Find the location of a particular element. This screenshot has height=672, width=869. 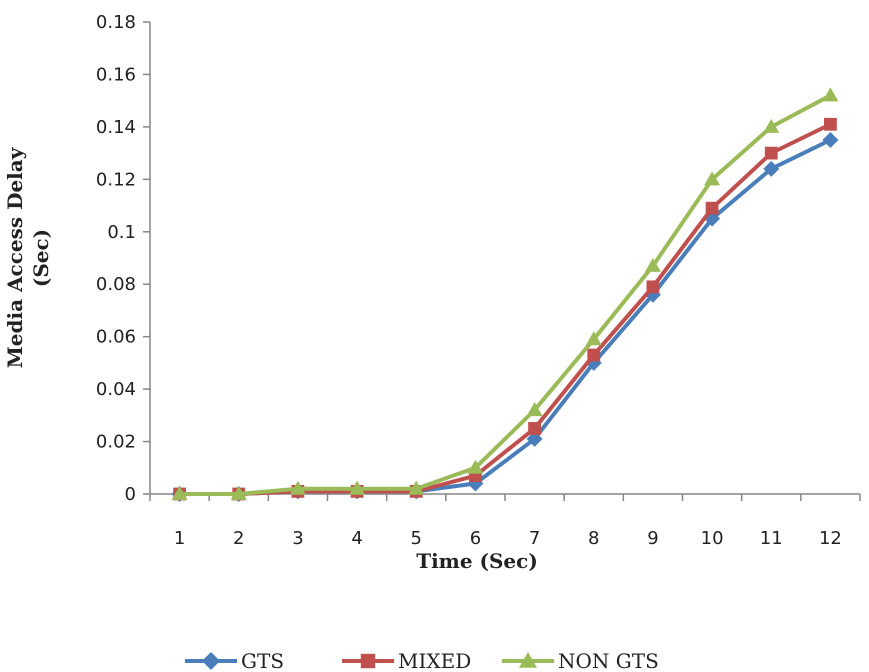

x-tick-label: 6 is located at coordinates (475, 538).